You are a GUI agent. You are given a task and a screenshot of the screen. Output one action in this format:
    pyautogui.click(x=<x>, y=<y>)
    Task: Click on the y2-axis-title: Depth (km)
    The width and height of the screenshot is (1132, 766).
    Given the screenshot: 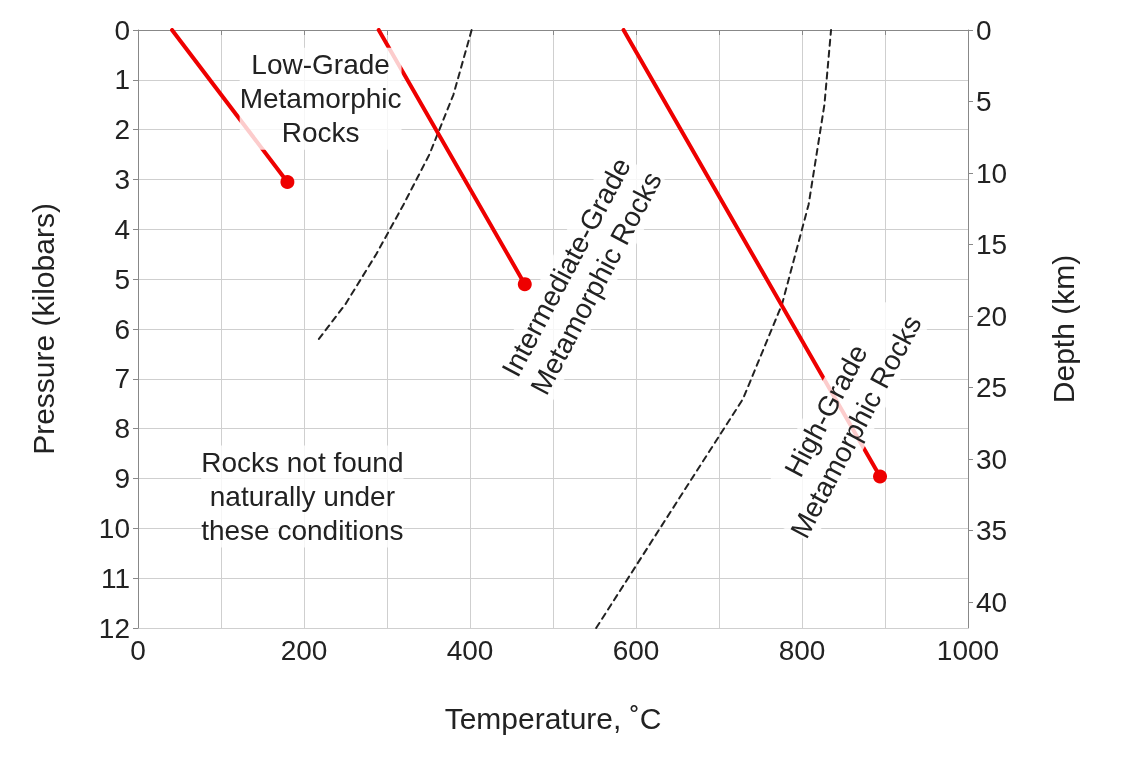 What is the action you would take?
    pyautogui.click(x=1063, y=329)
    